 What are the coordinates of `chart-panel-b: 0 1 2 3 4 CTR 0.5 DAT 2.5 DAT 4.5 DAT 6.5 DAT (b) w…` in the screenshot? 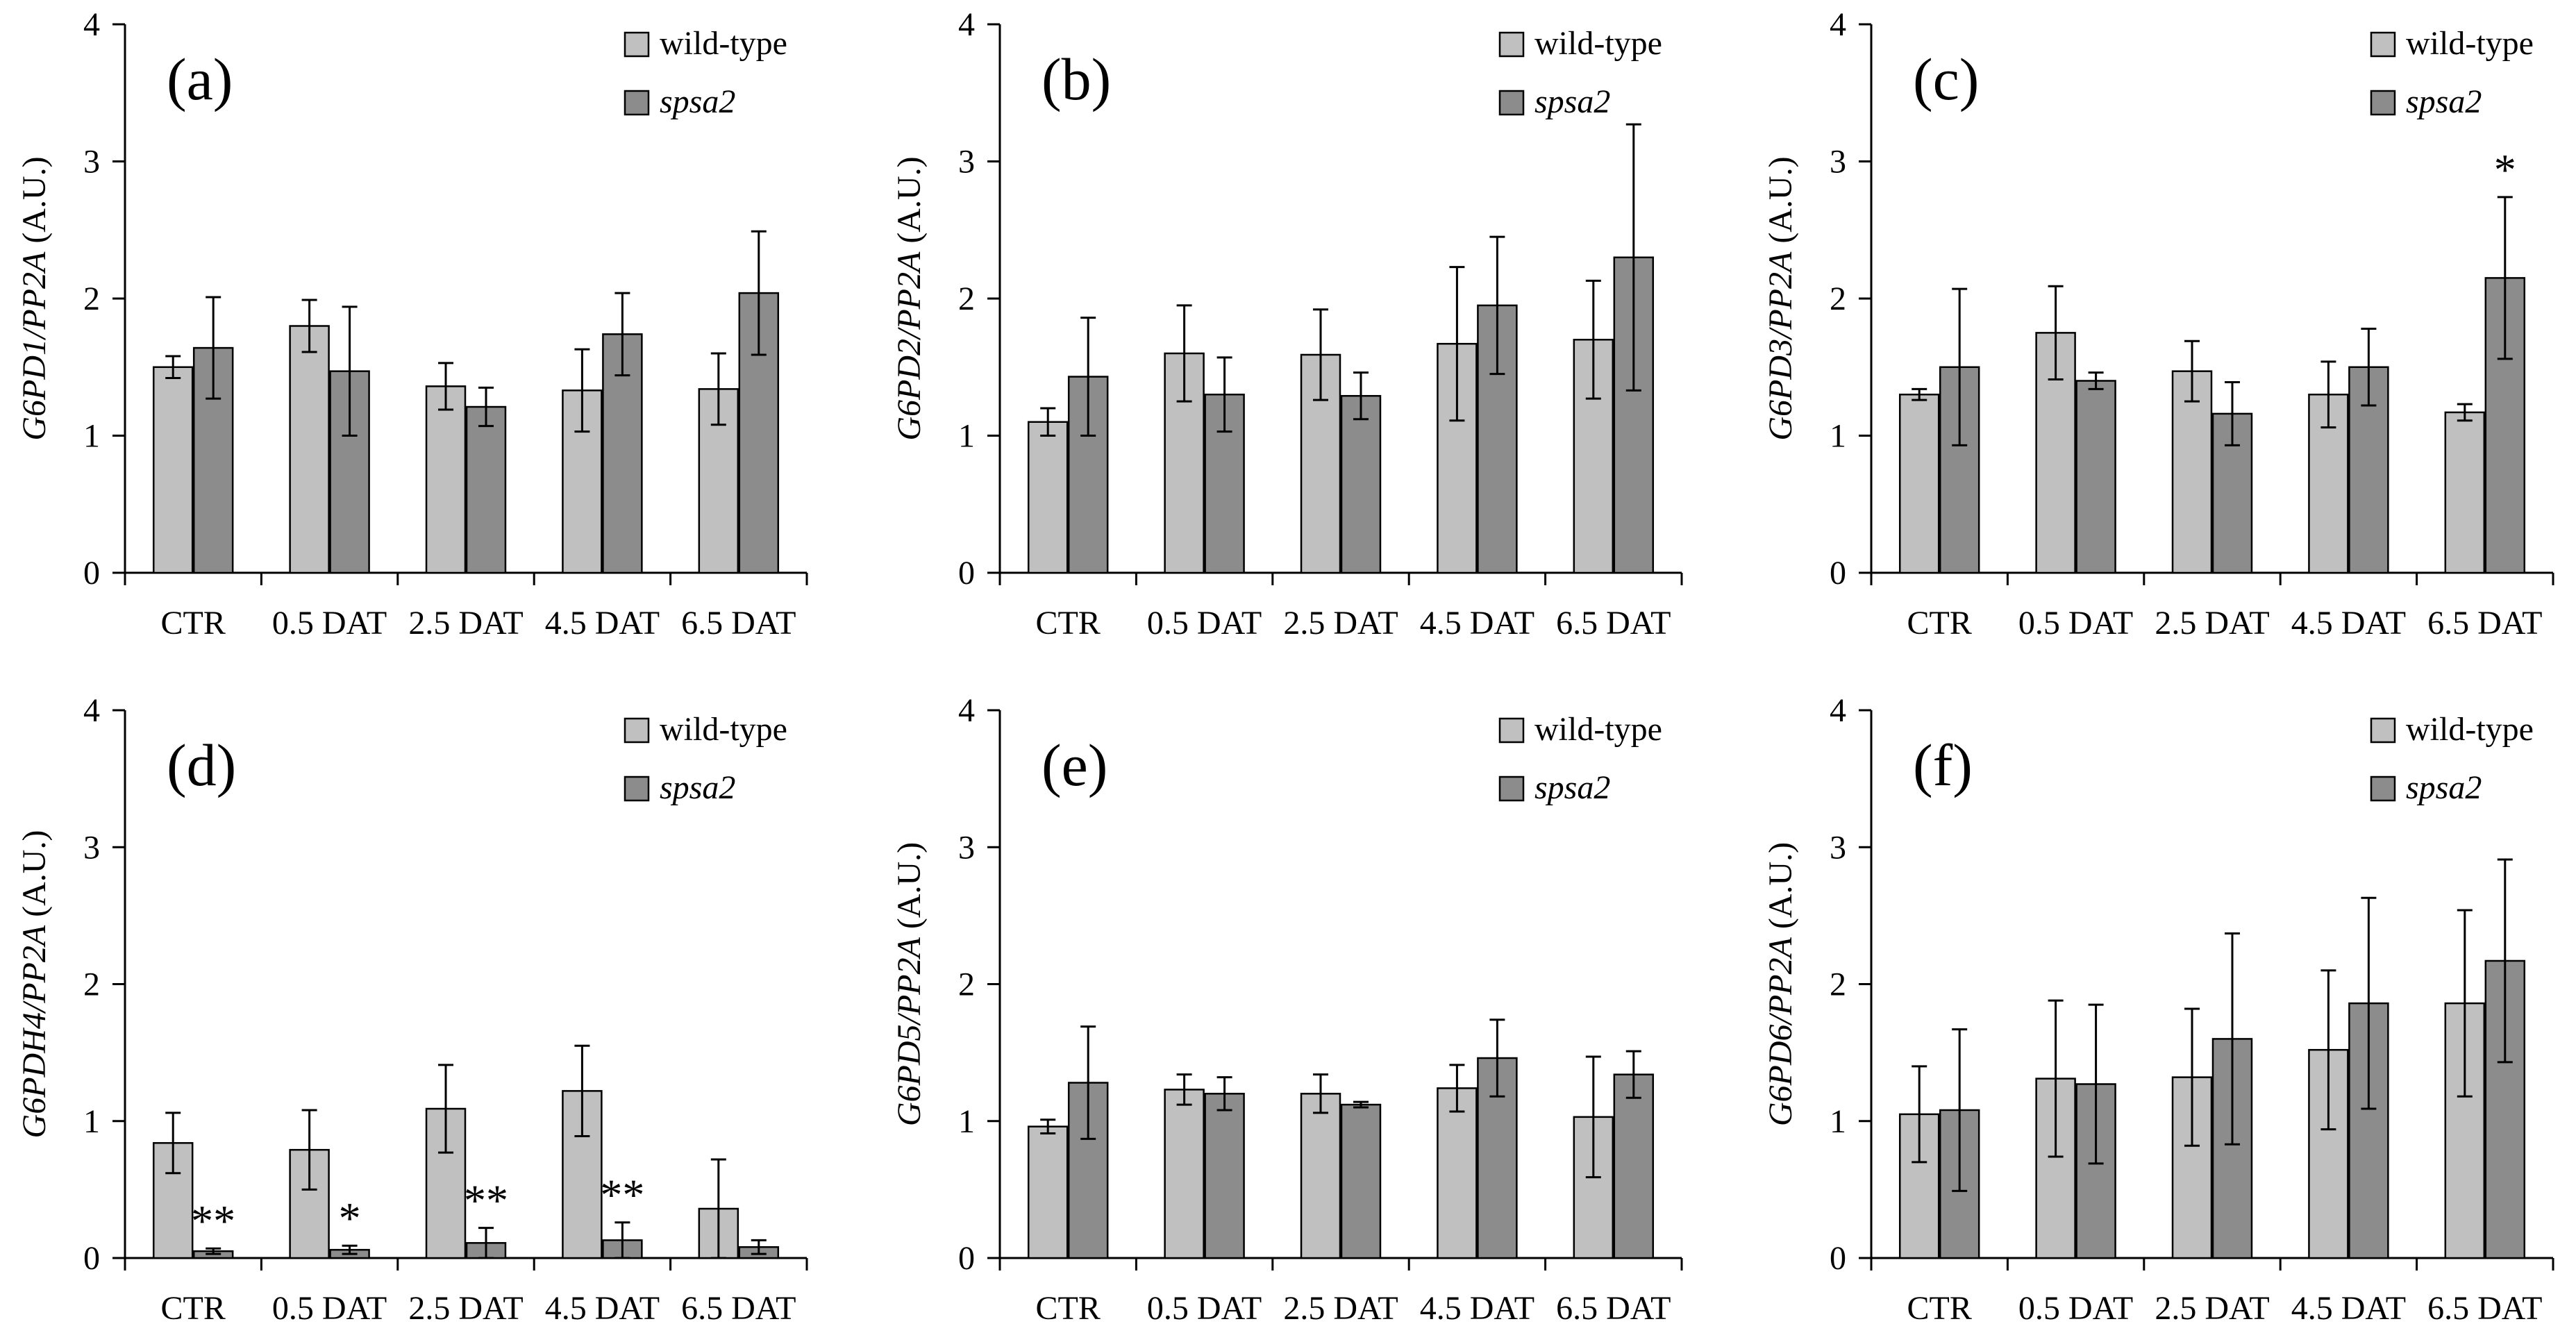 It's located at (1287, 324).